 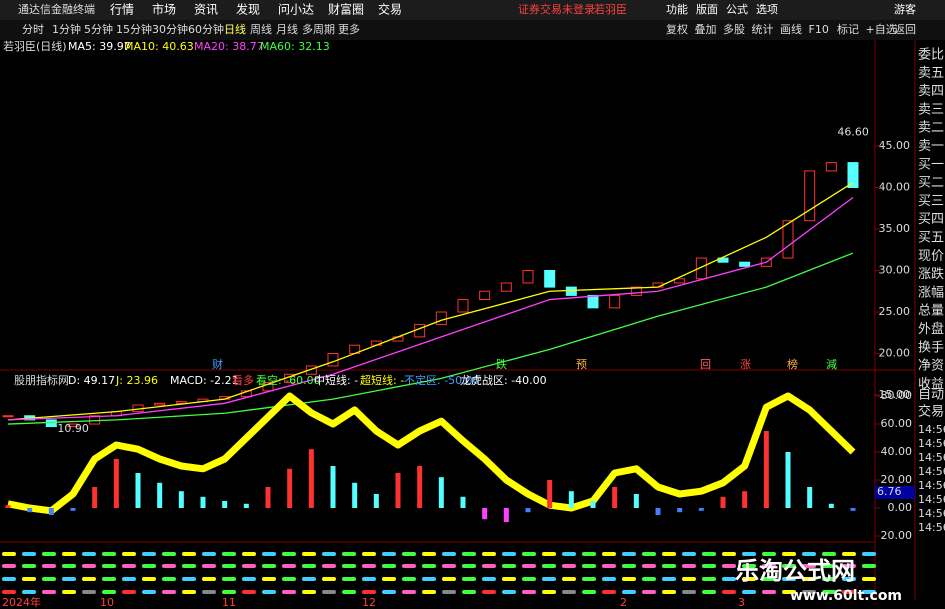 I want to click on period-tab: 1分钟, so click(x=66, y=29).